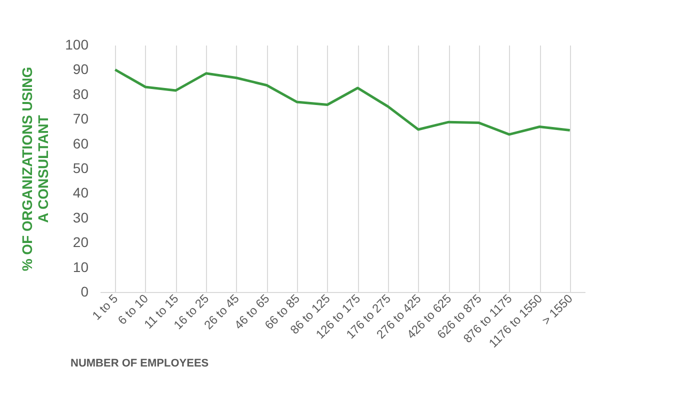 This screenshot has height=408, width=673. Describe the element at coordinates (80, 242) in the screenshot. I see `y-tick-label: 20` at that location.